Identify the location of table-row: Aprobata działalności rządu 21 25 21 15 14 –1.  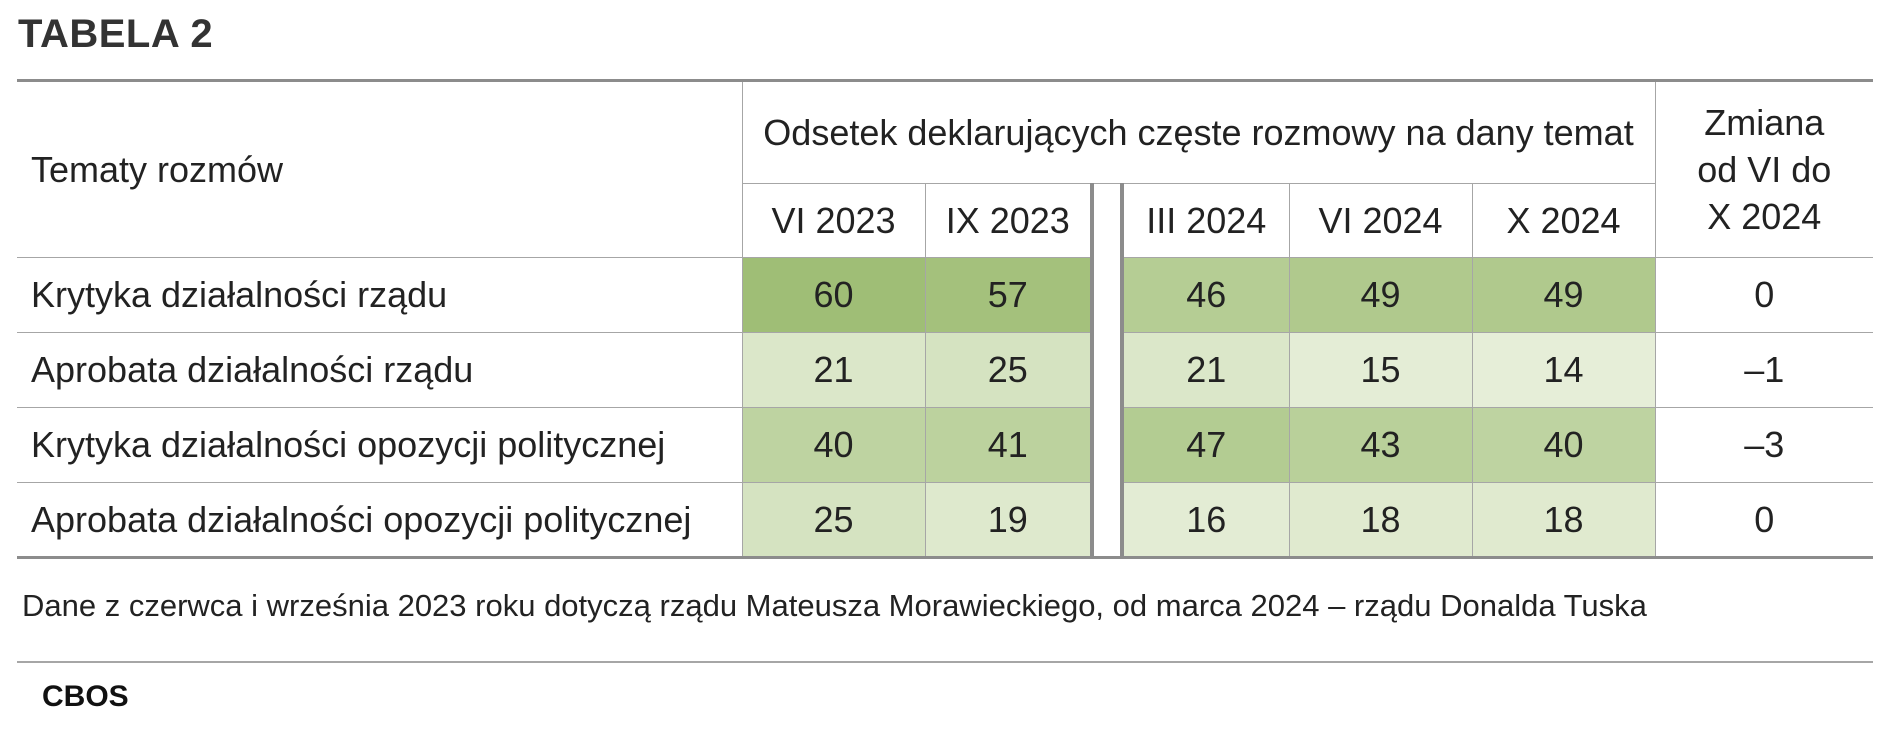
(945, 370).